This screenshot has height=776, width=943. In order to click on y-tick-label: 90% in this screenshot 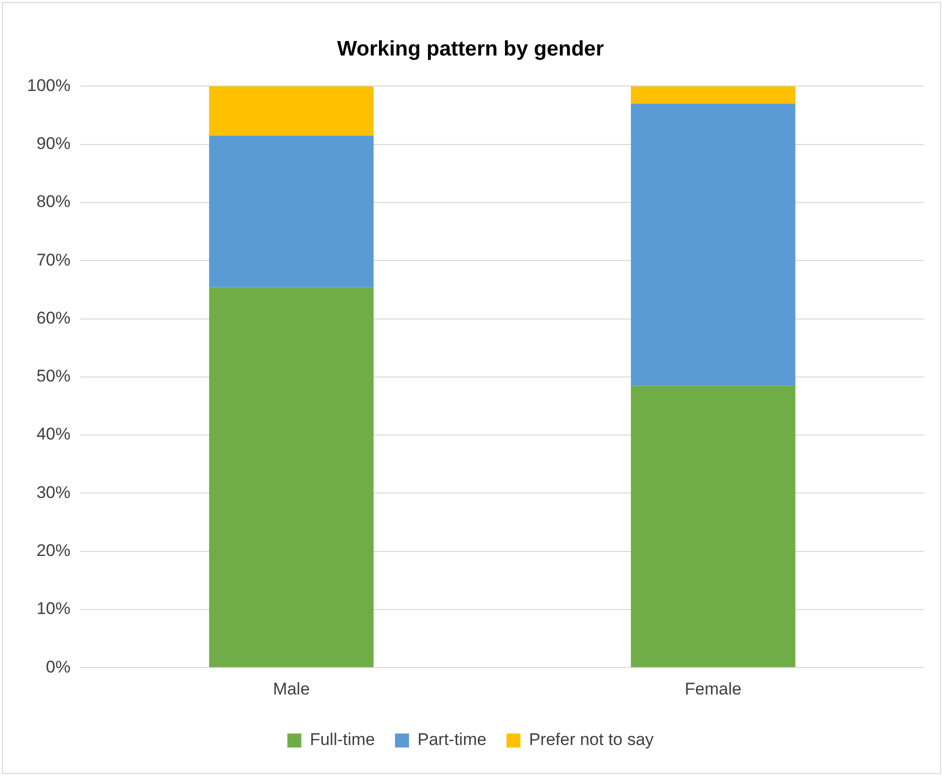, I will do `click(53, 144)`.